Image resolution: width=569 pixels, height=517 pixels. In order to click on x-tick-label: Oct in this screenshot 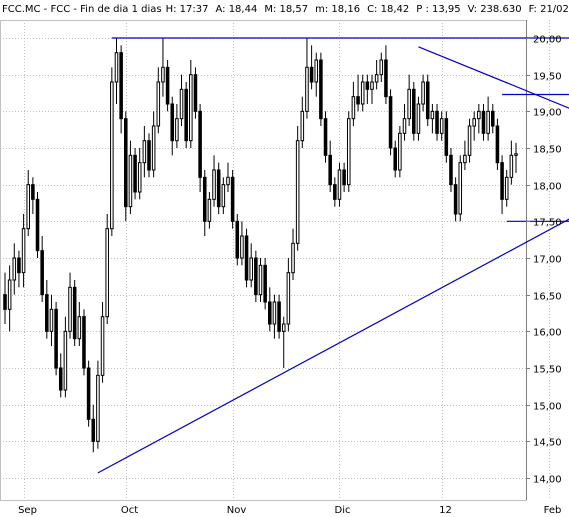, I will do `click(129, 510)`.